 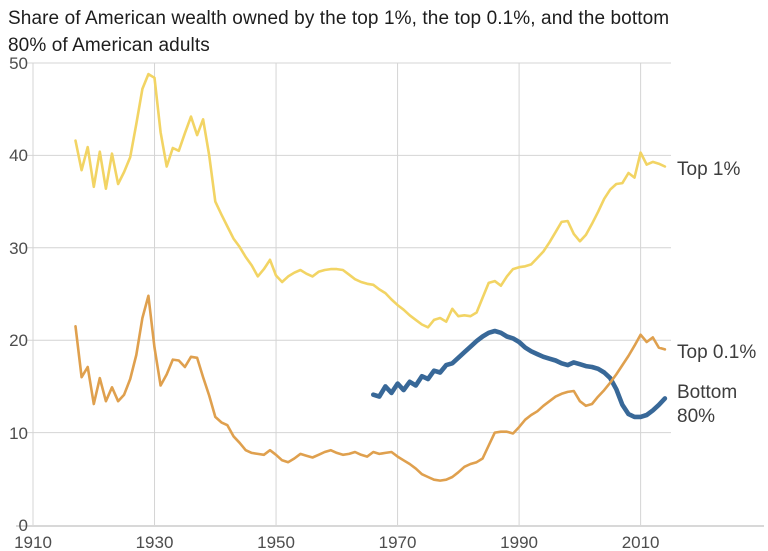 What do you see at coordinates (709, 169) in the screenshot?
I see `series-label-top-1-percent: Top 1%` at bounding box center [709, 169].